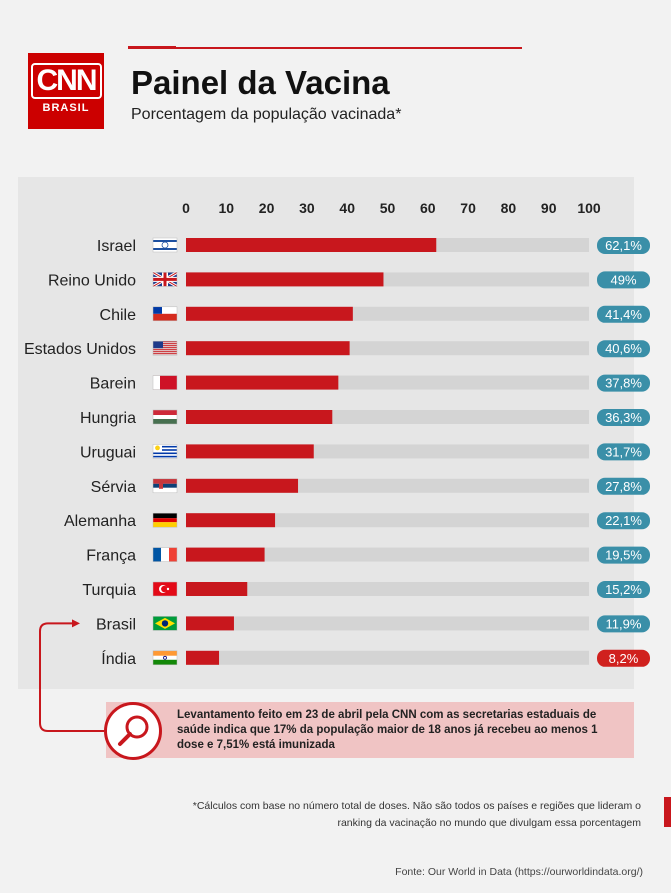  What do you see at coordinates (116, 624) in the screenshot?
I see `category-label: Brasil` at bounding box center [116, 624].